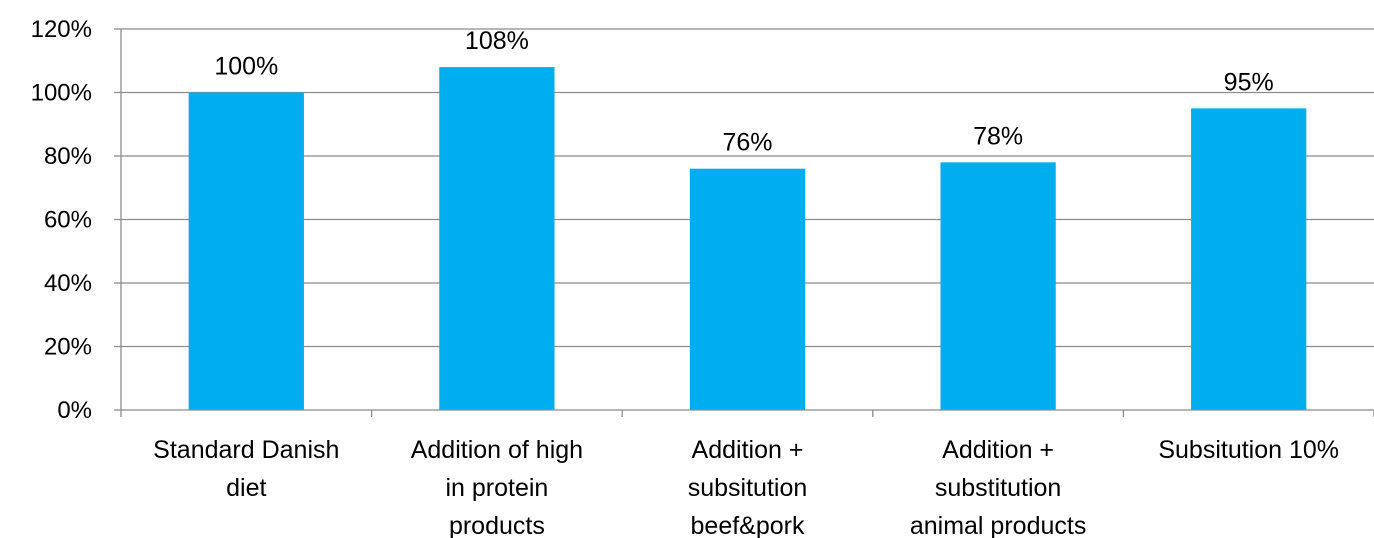 Image resolution: width=1374 pixels, height=538 pixels. What do you see at coordinates (246, 469) in the screenshot?
I see `x-category-label: Standard Danish diet` at bounding box center [246, 469].